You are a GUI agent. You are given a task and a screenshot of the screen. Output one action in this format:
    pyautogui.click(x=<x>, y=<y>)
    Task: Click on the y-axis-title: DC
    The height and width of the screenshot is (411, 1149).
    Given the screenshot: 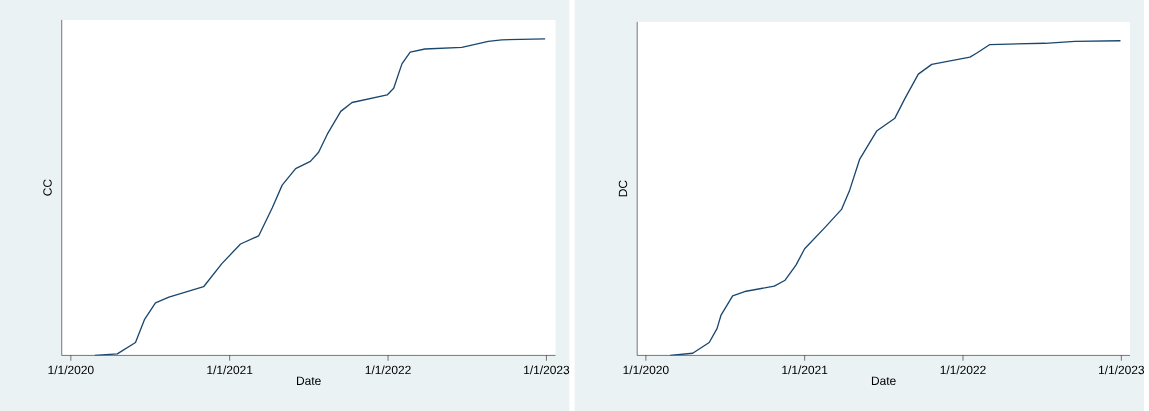 What is the action you would take?
    pyautogui.click(x=623, y=188)
    